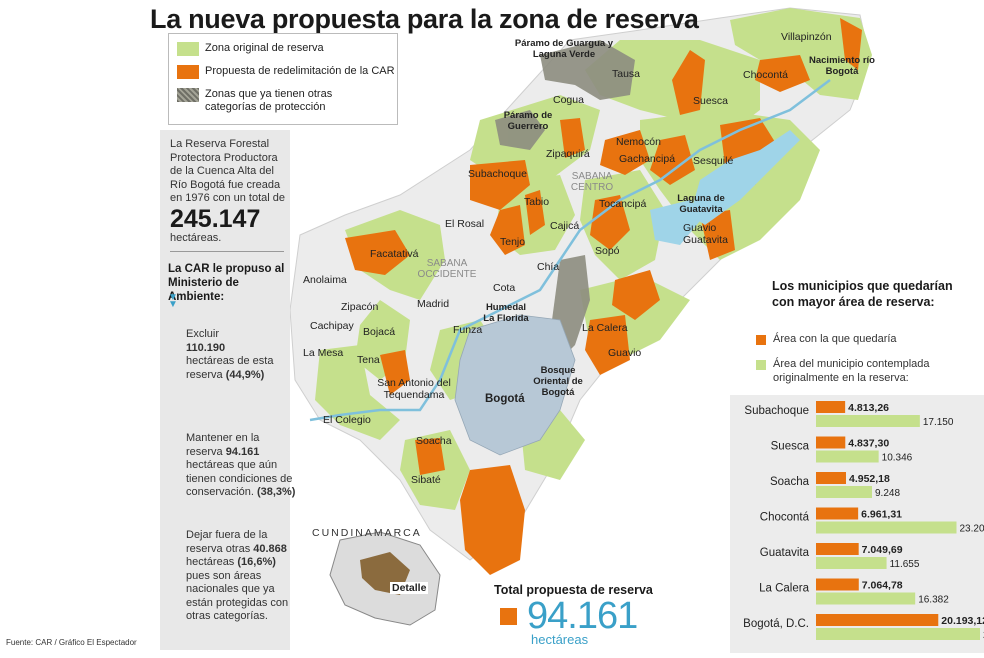 The image size is (984, 658). Describe the element at coordinates (933, 600) in the screenshot. I see `bar-value-label: 16.382` at that location.